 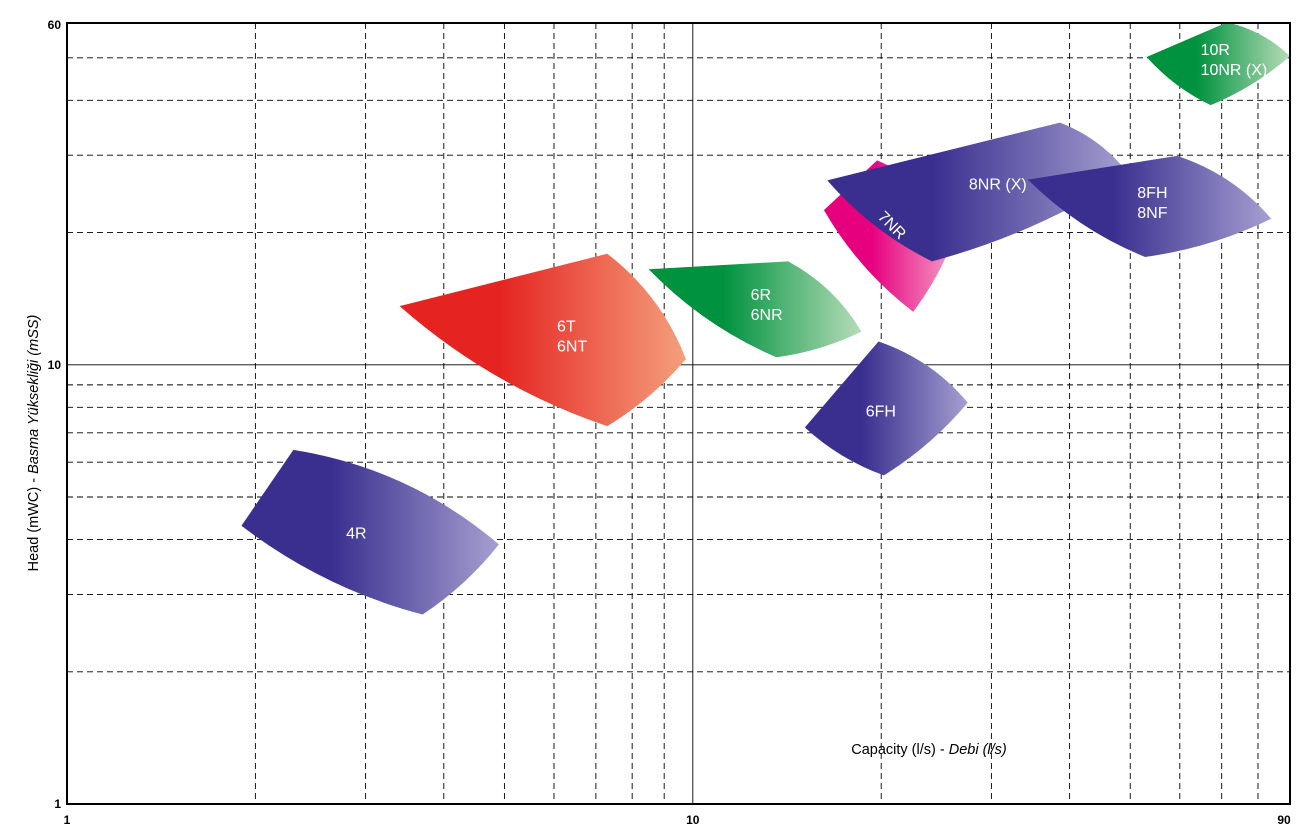 I want to click on y-tick-label: 1, so click(x=57, y=804).